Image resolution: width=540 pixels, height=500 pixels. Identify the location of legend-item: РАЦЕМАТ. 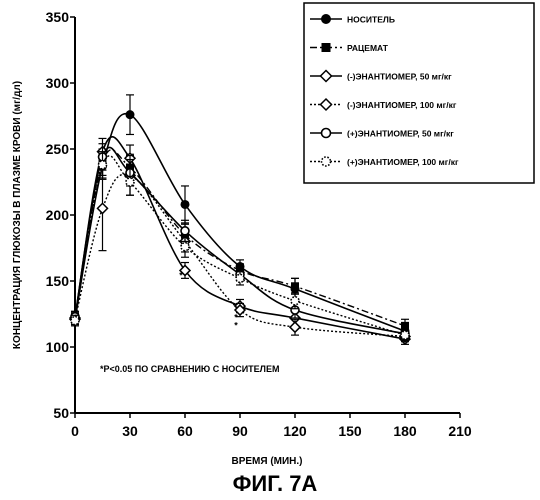
(349, 48).